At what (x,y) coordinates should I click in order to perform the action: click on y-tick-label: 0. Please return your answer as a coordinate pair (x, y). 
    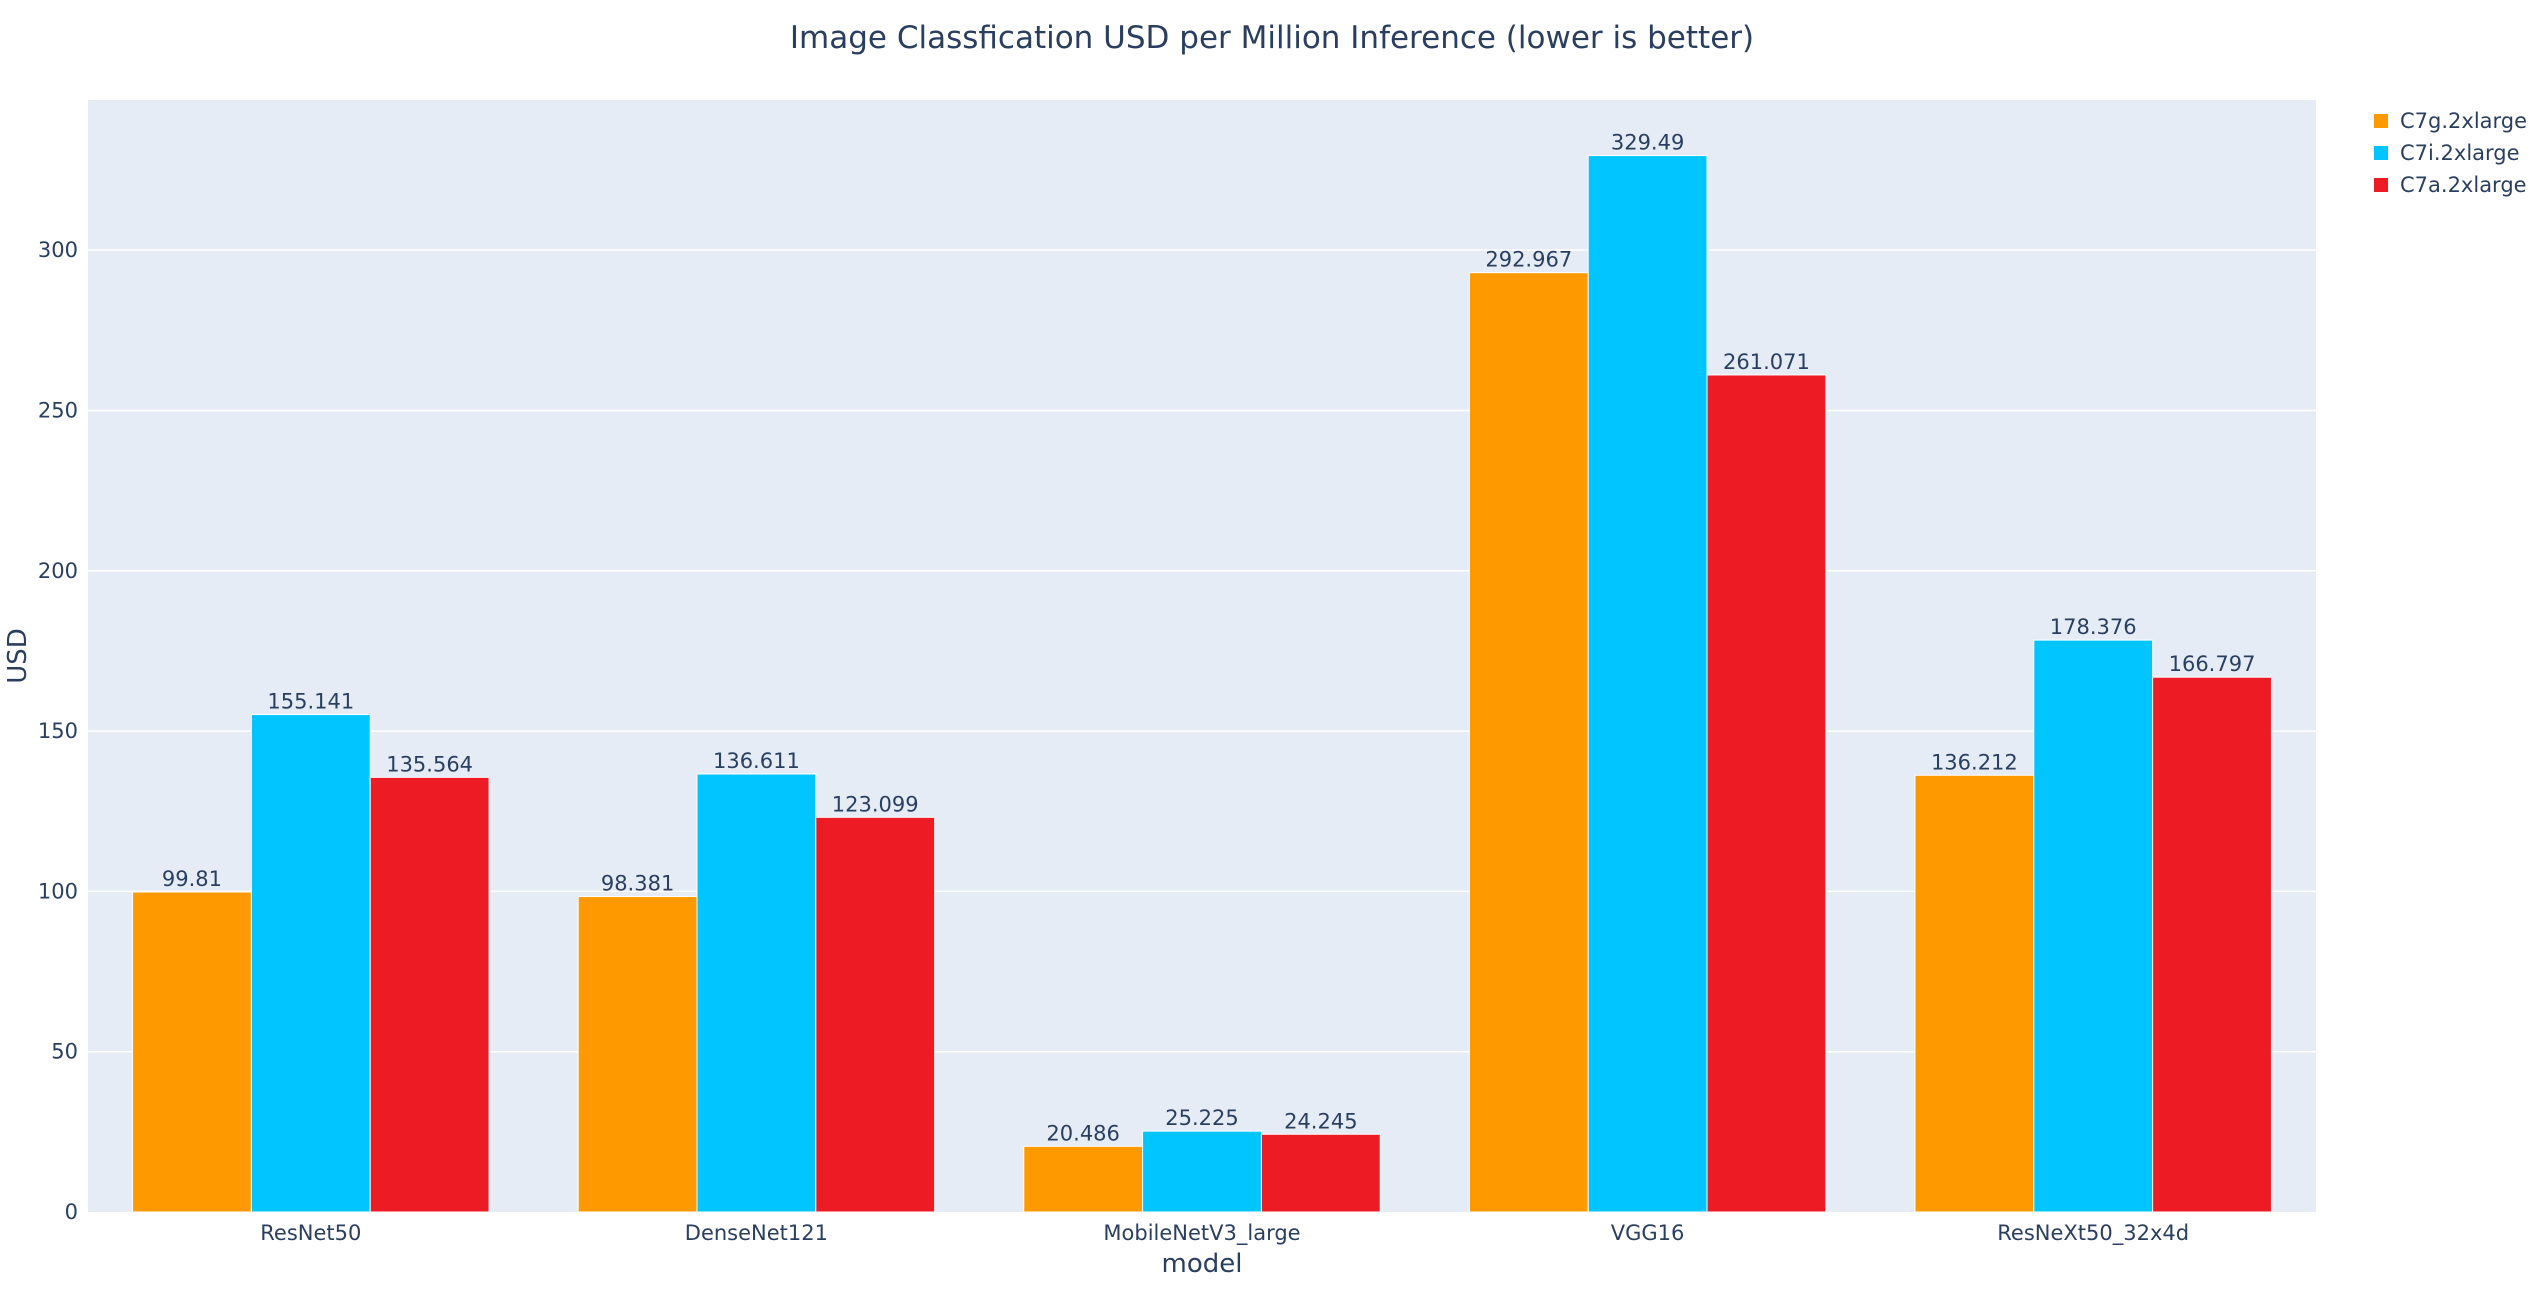
    Looking at the image, I should click on (71, 1212).